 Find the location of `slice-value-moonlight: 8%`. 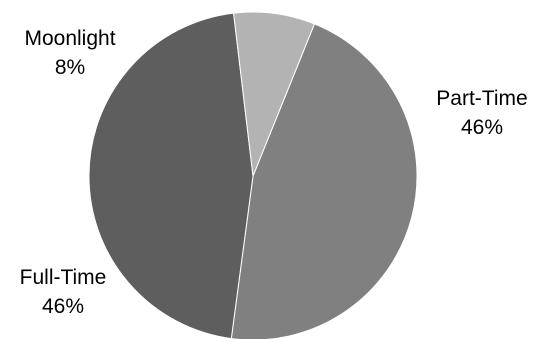

slice-value-moonlight: 8% is located at coordinates (70, 67).